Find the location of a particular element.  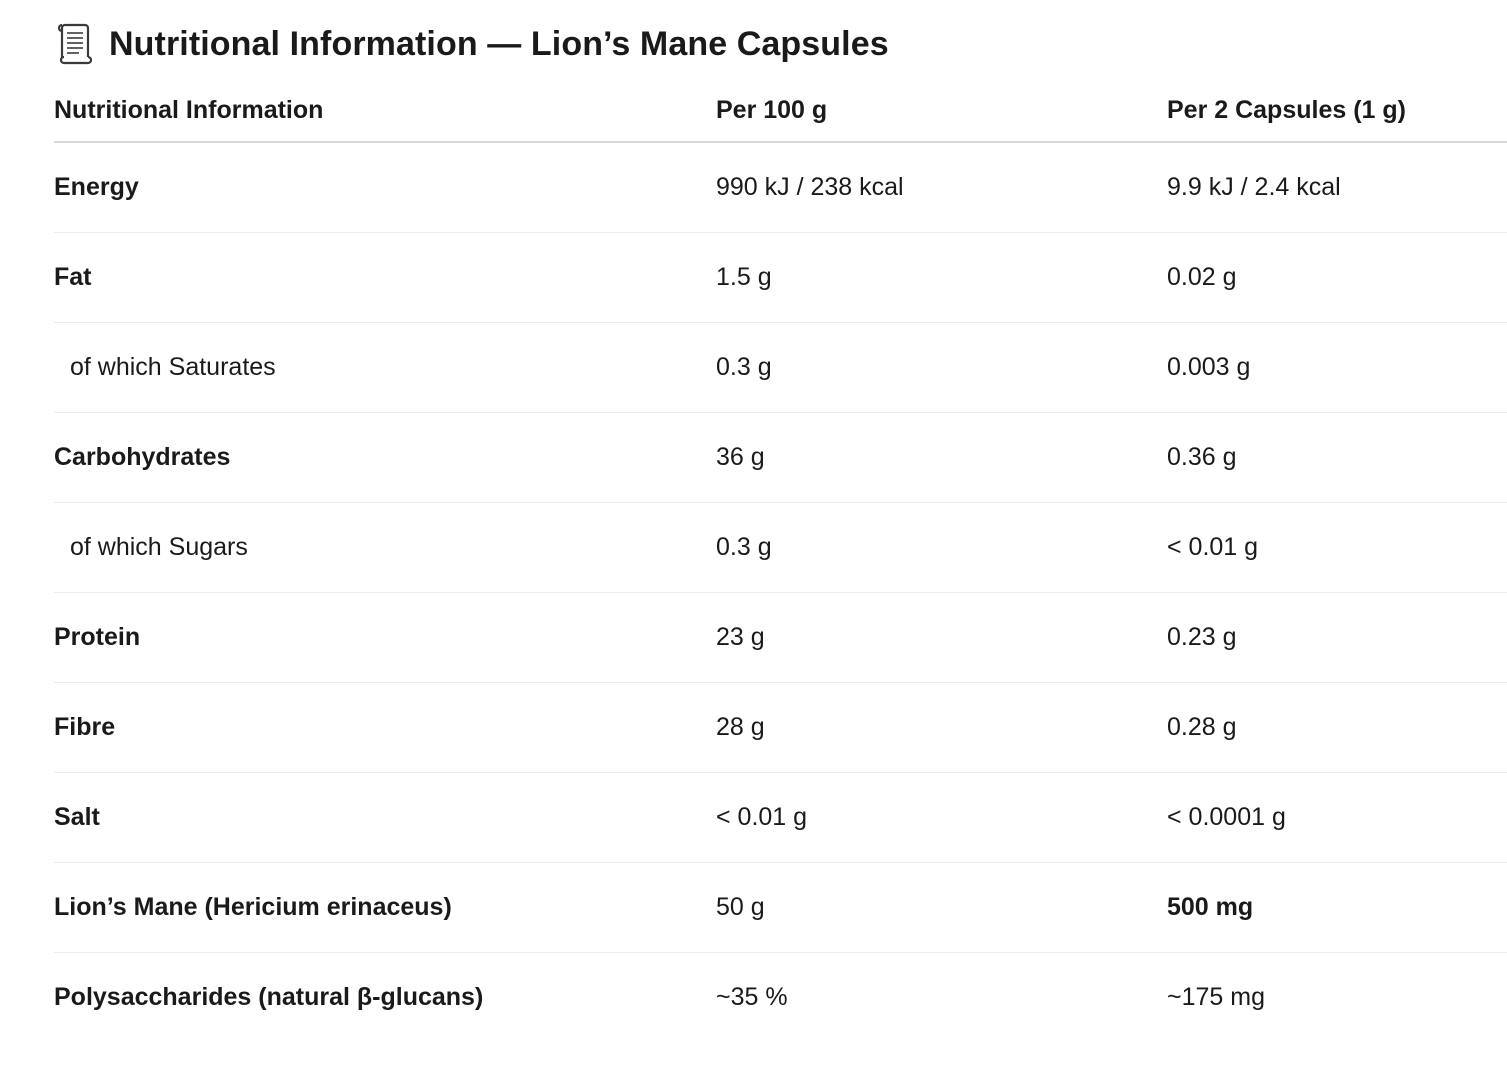

table-row: Protein 23 g 0.23 g is located at coordinates (780, 638).